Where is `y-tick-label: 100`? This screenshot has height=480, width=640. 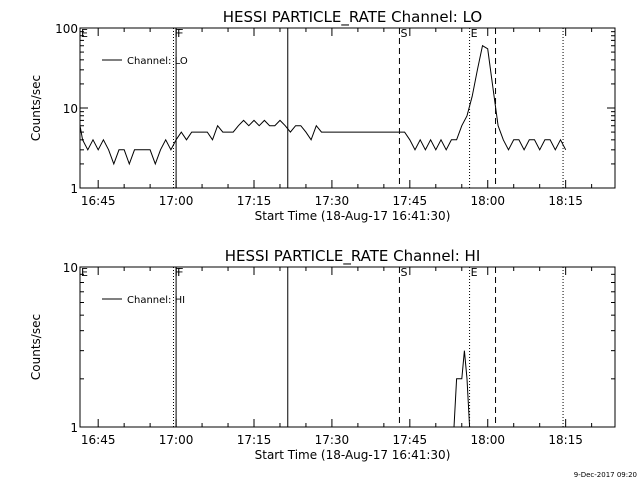
y-tick-label: 100 is located at coordinates (66, 29).